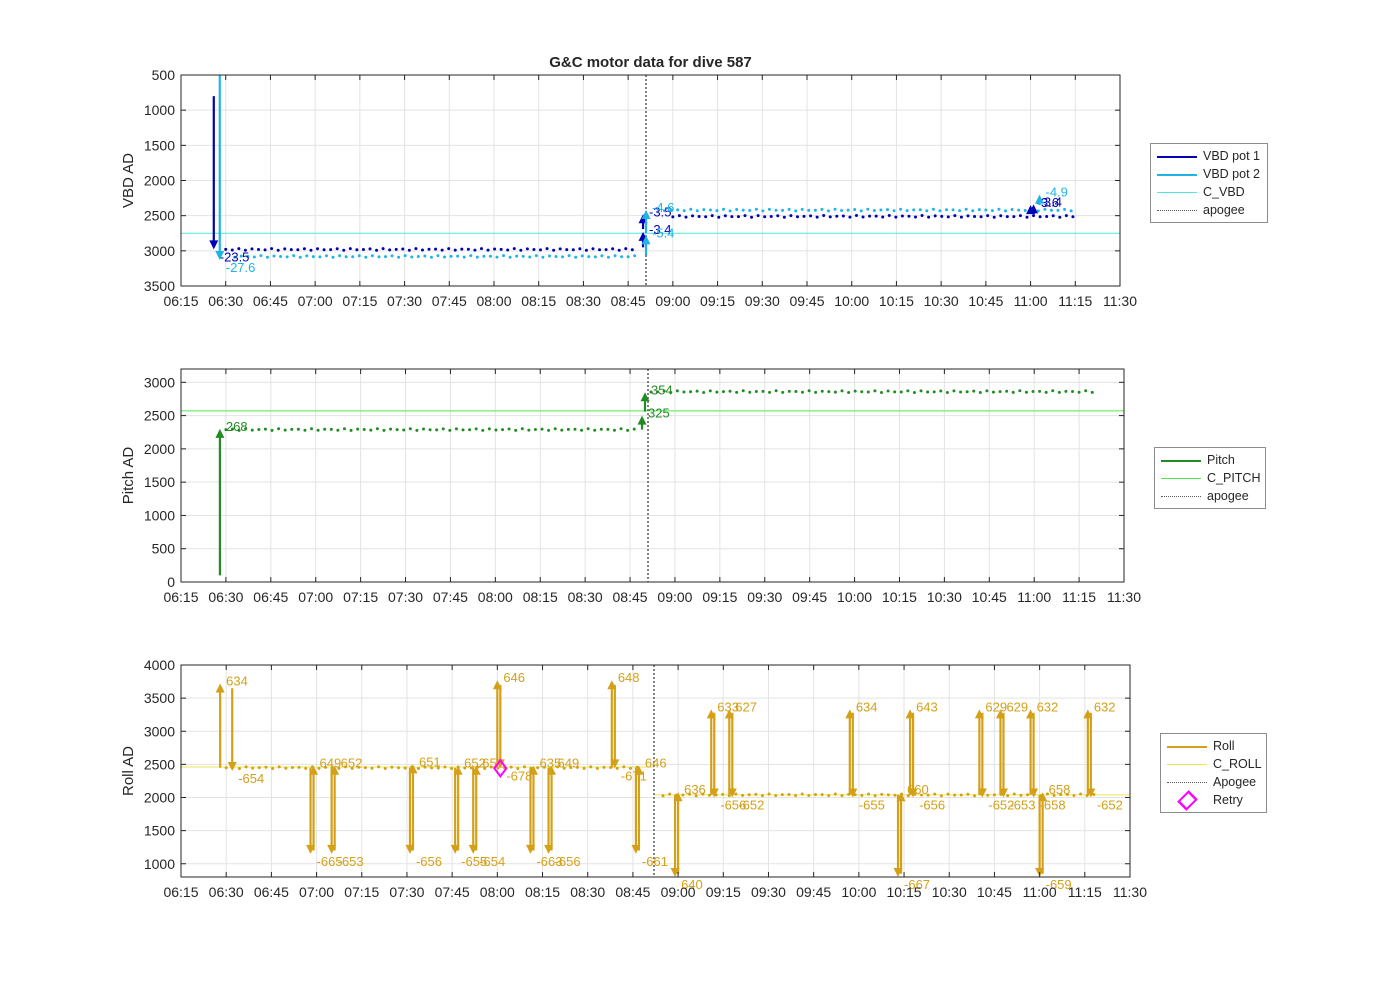 The height and width of the screenshot is (986, 1400). I want to click on x-tick-label: 08:00, so click(497, 892).